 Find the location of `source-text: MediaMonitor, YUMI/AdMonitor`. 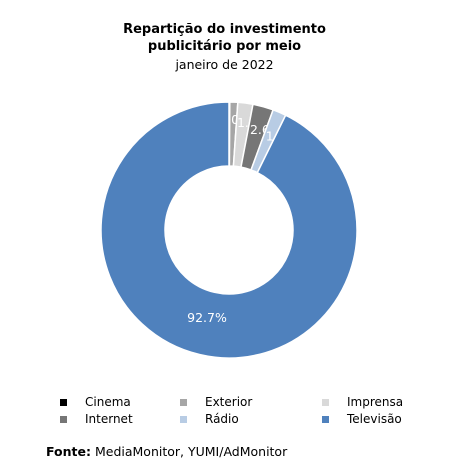

source-text: MediaMonitor, YUMI/AdMonitor is located at coordinates (191, 451).